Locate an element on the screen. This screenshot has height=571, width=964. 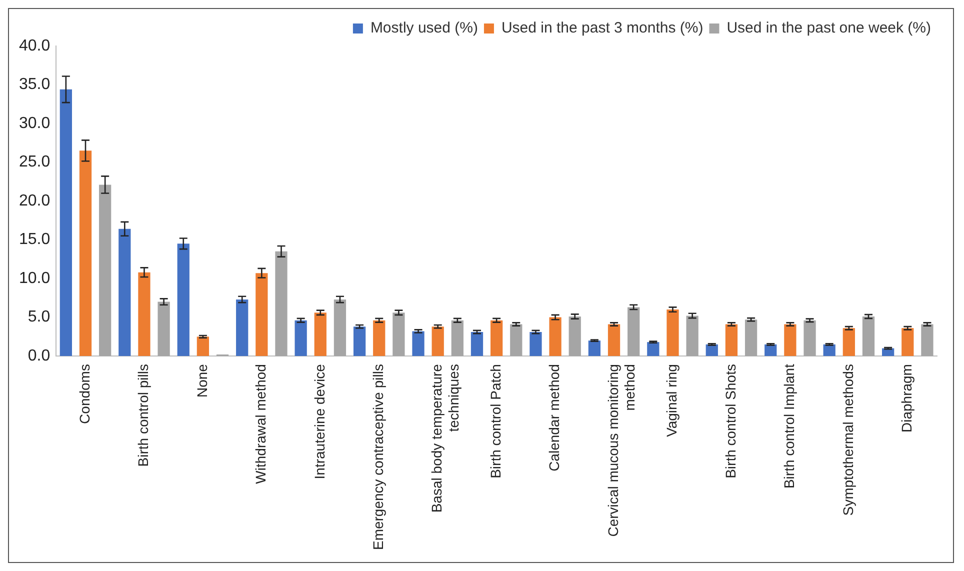
x-tick-label: Condoms is located at coordinates (84, 394).